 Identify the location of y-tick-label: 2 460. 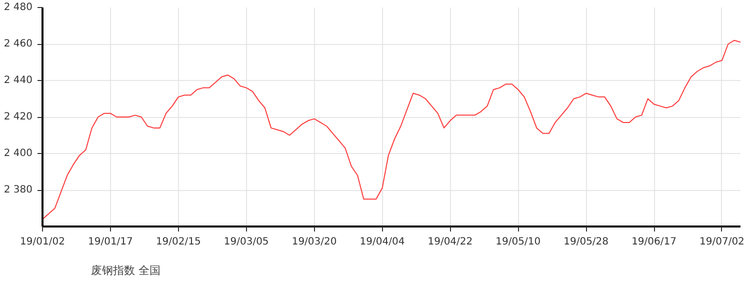
(18, 44).